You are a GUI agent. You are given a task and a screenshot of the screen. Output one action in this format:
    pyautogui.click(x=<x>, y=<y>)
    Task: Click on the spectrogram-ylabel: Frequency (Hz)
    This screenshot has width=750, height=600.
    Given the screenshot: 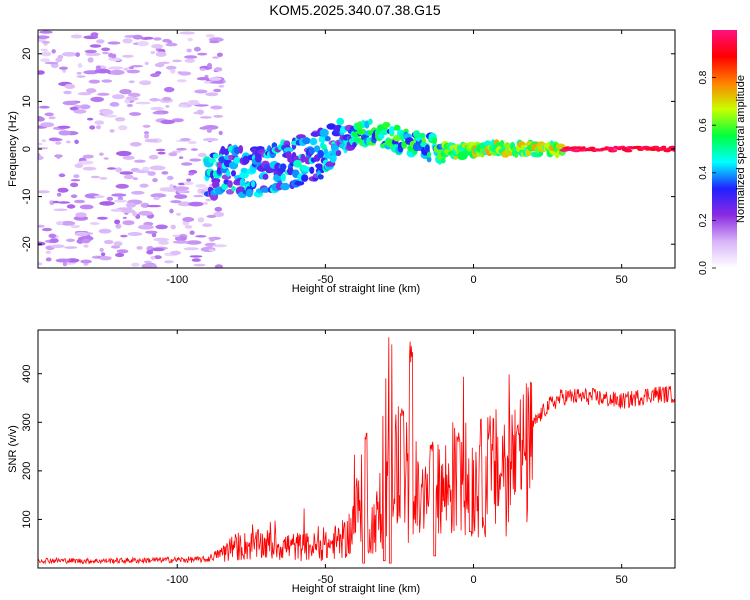 What is the action you would take?
    pyautogui.click(x=13, y=149)
    